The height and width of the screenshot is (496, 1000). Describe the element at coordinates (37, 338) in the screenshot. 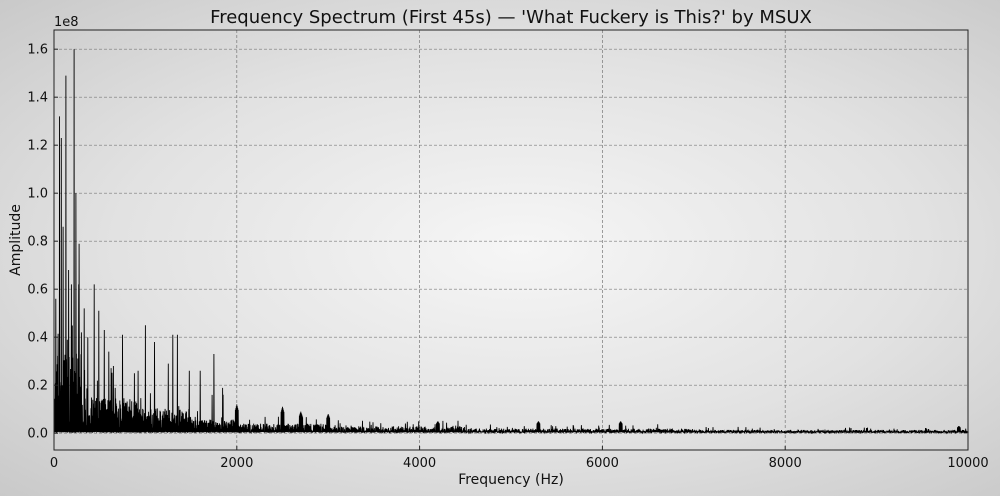

I see `y-tick-label: 0.4` at that location.